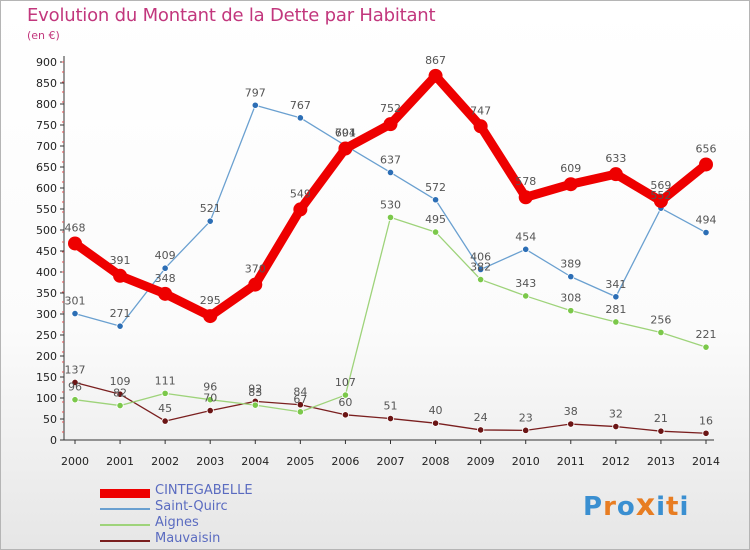 Image resolution: width=750 pixels, height=550 pixels. I want to click on logo-letter: x, so click(646, 505).